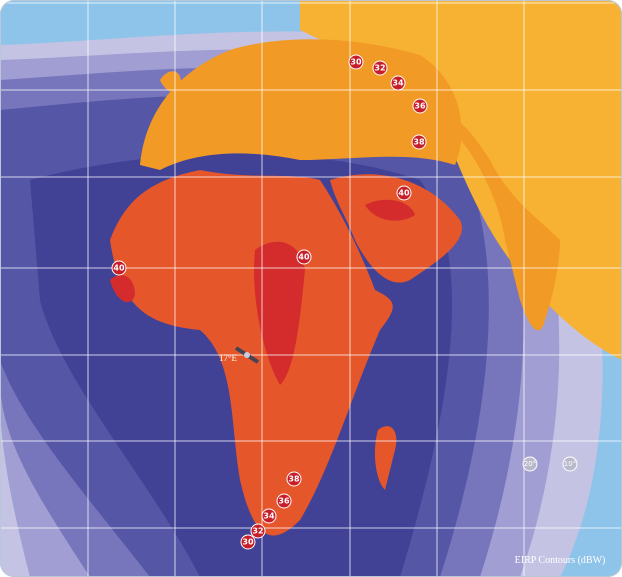 This screenshot has width=622, height=577. I want to click on longitude-label: 20°, so click(530, 464).